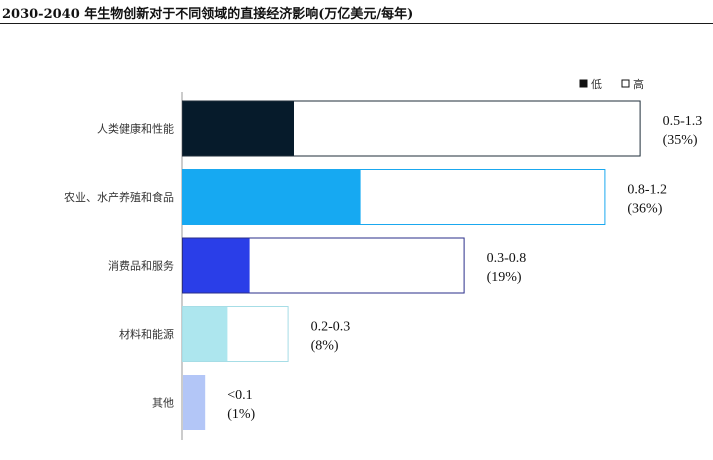  Describe the element at coordinates (504, 277) in the screenshot. I see `value-share-label-2: (19%)` at that location.